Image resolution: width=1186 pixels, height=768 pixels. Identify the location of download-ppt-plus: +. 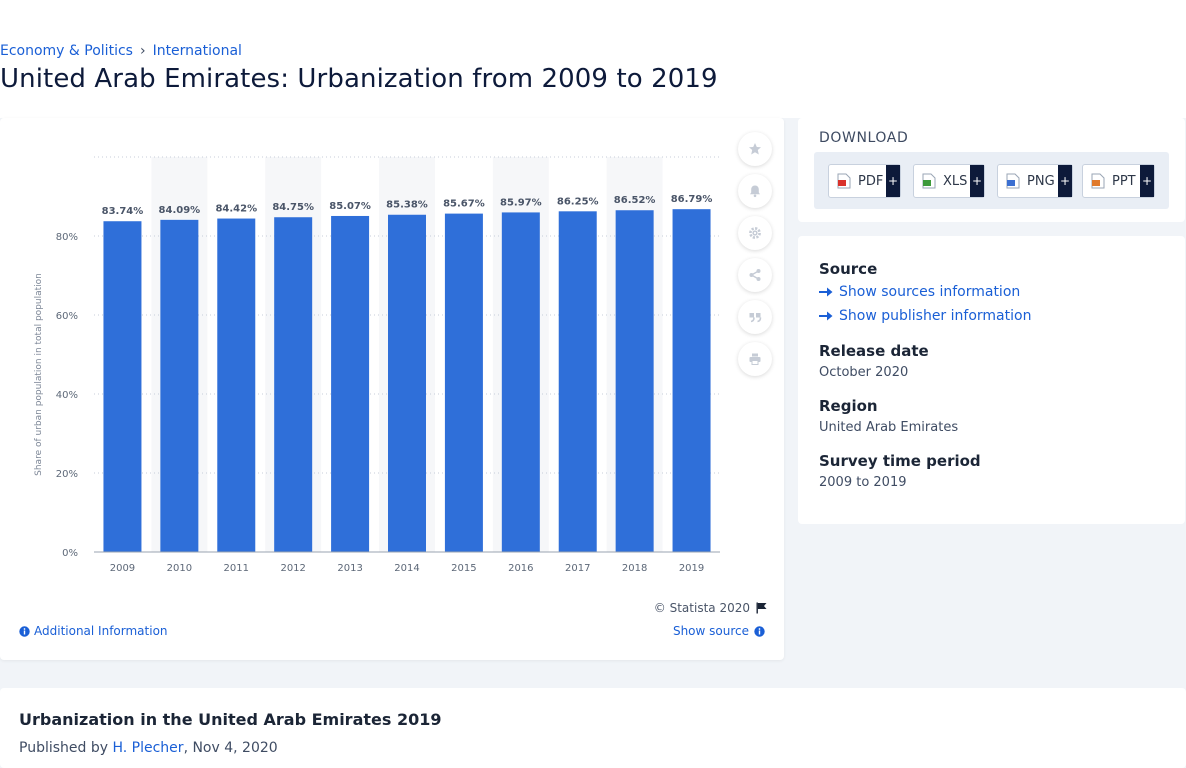
(1147, 181).